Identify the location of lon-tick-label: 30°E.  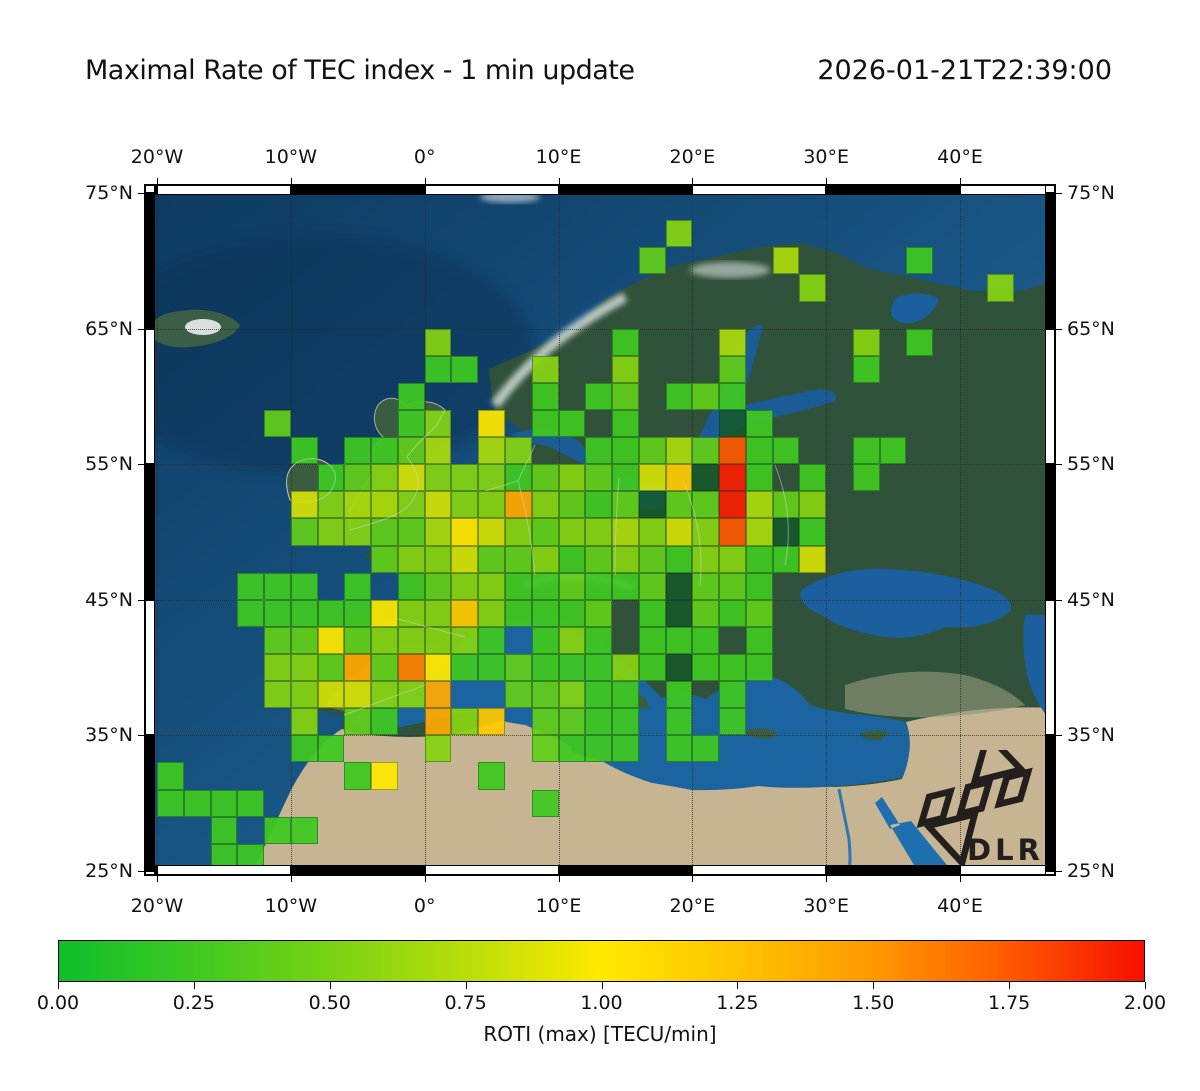
(826, 906).